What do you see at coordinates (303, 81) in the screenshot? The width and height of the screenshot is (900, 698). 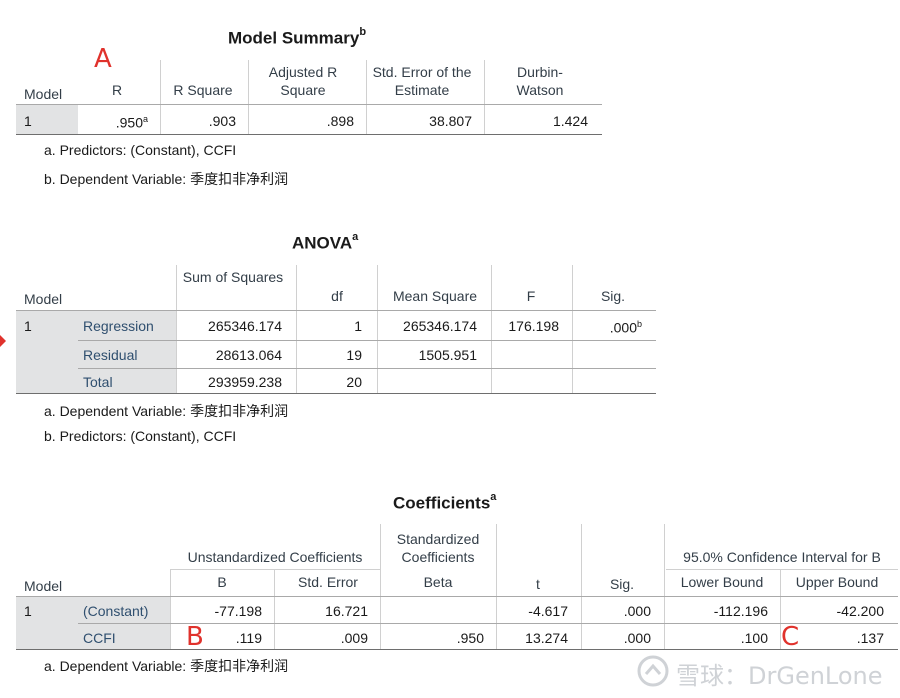 I see `ms-header-adj-r-square: Adjusted R Square` at bounding box center [303, 81].